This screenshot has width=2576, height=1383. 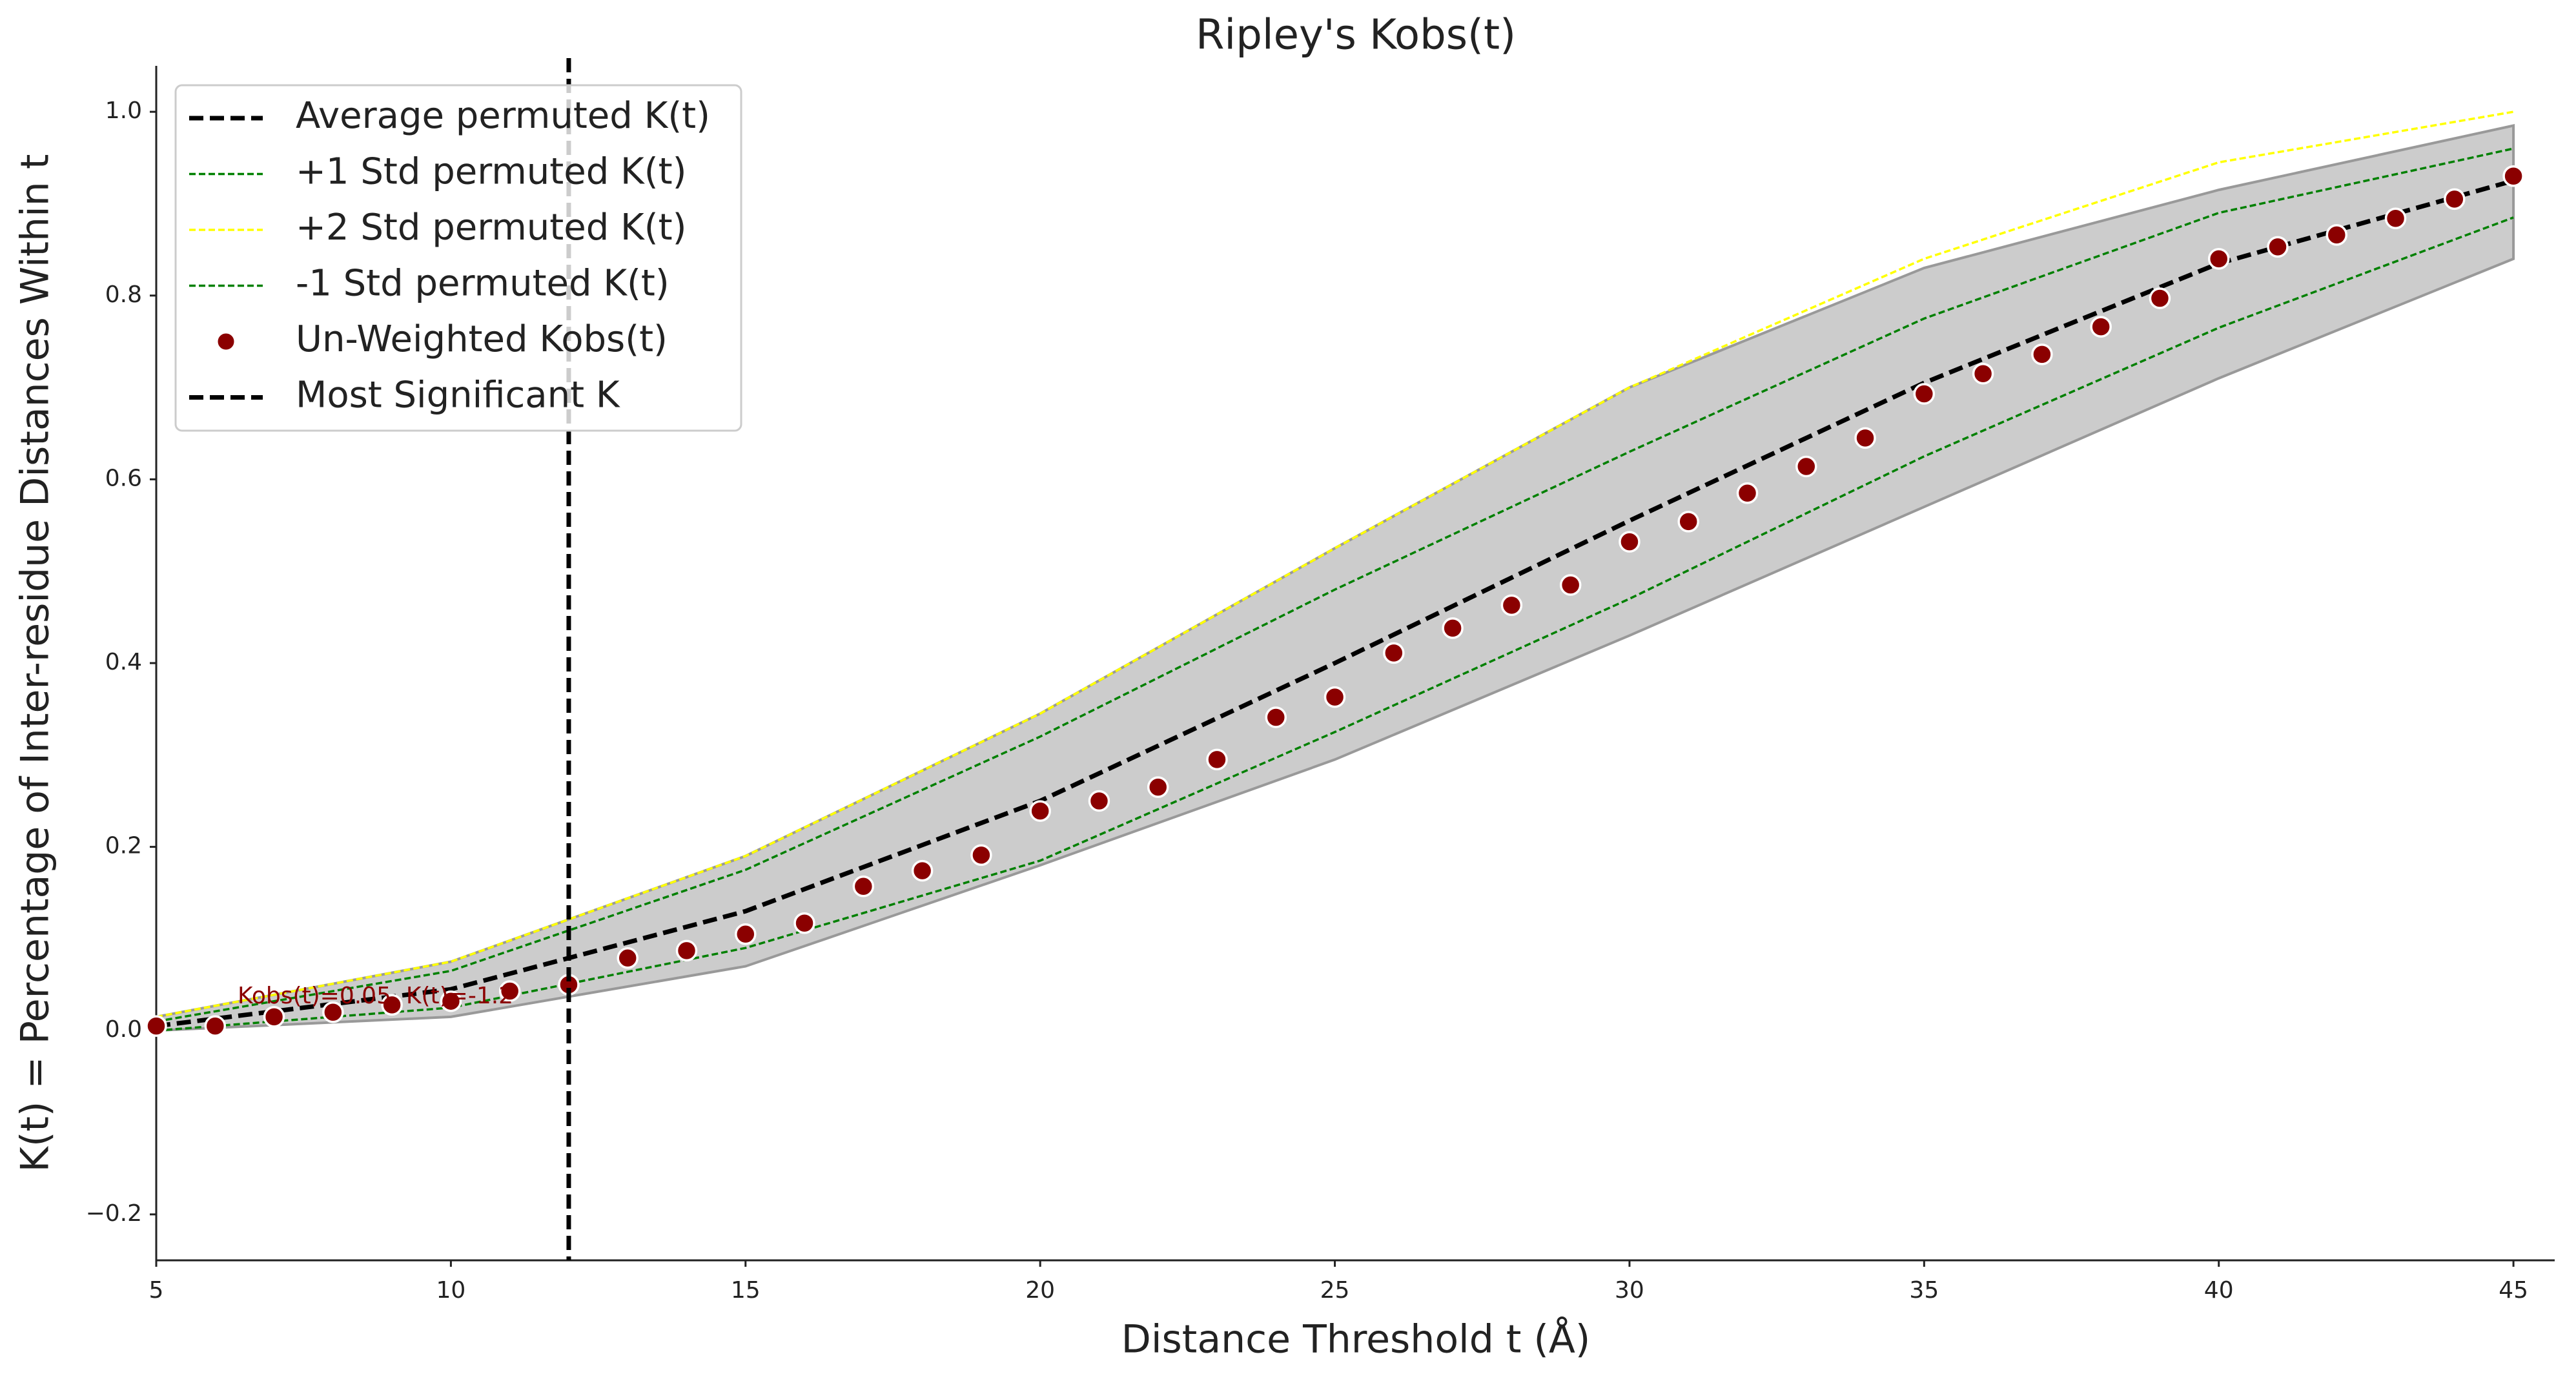 What do you see at coordinates (1040, 1291) in the screenshot?
I see `x-tick-label: 20` at bounding box center [1040, 1291].